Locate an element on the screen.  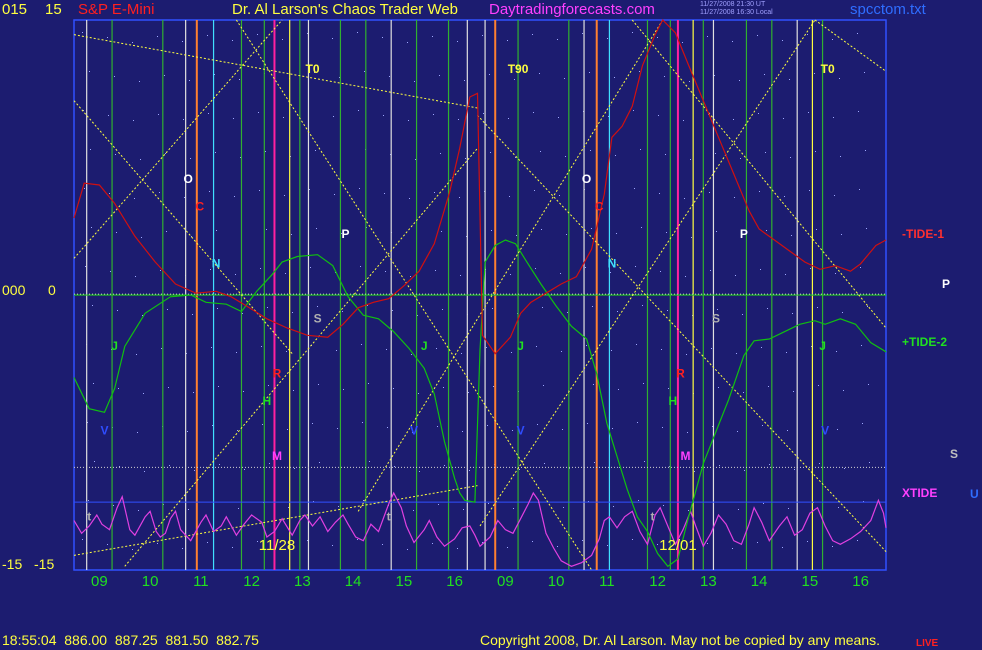
annotation-label: T0 is located at coordinates (828, 69).